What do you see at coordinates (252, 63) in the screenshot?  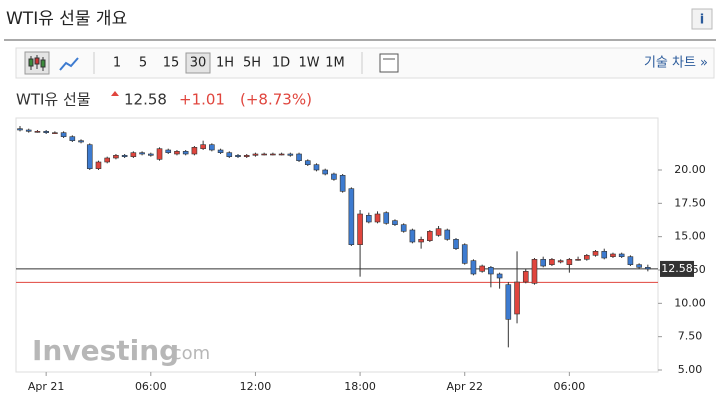 I see `interval-button: 5H` at bounding box center [252, 63].